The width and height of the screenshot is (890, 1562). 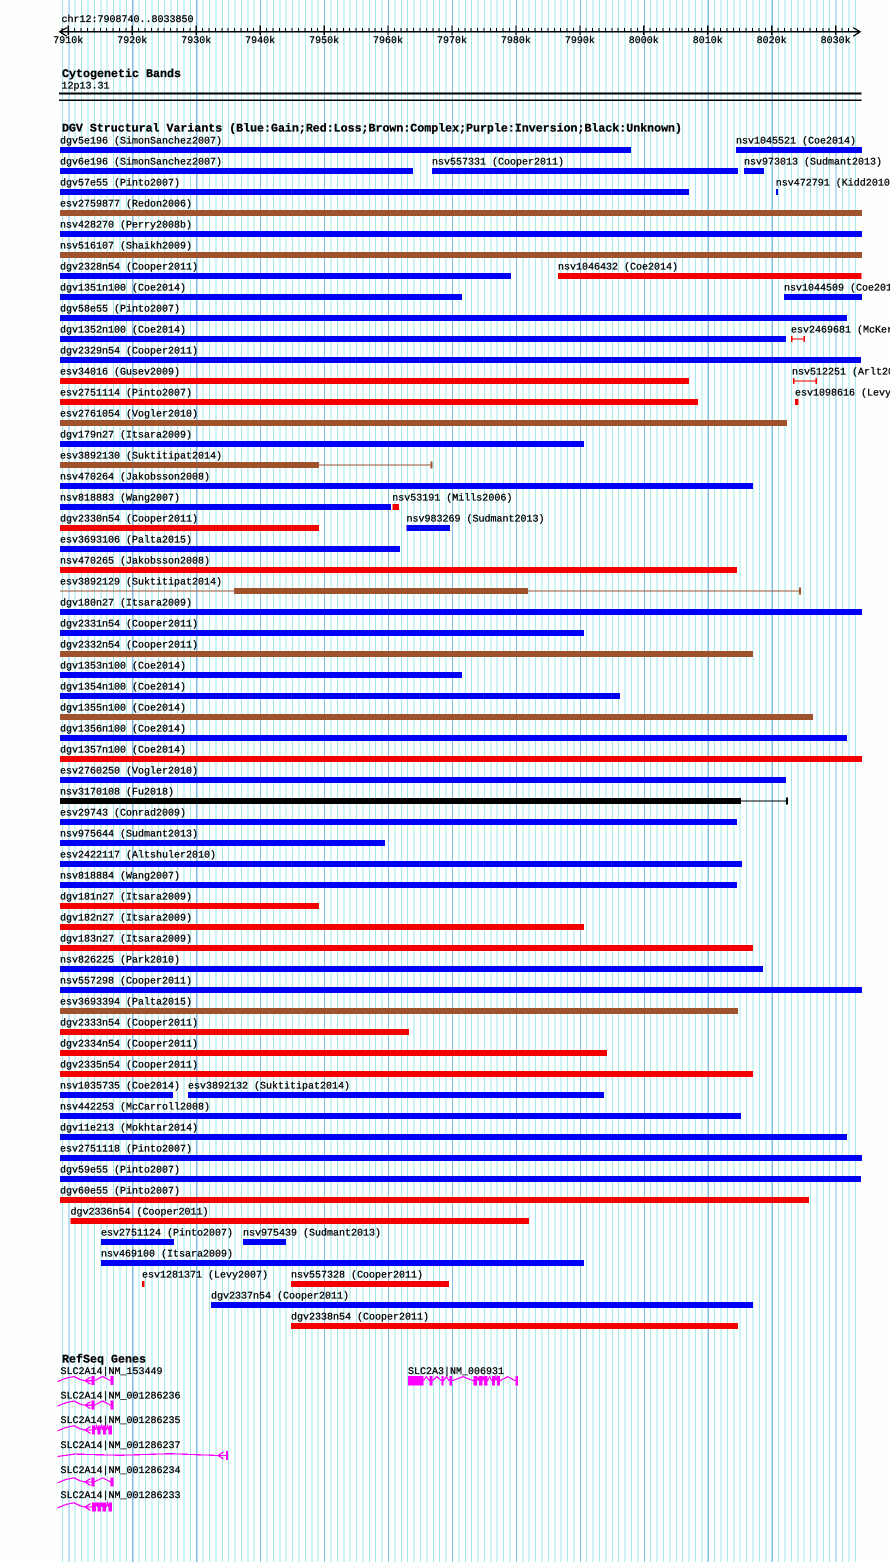 What do you see at coordinates (269, 1087) in the screenshot?
I see `svg-text: esv3892132 (Suktitipat2014)` at bounding box center [269, 1087].